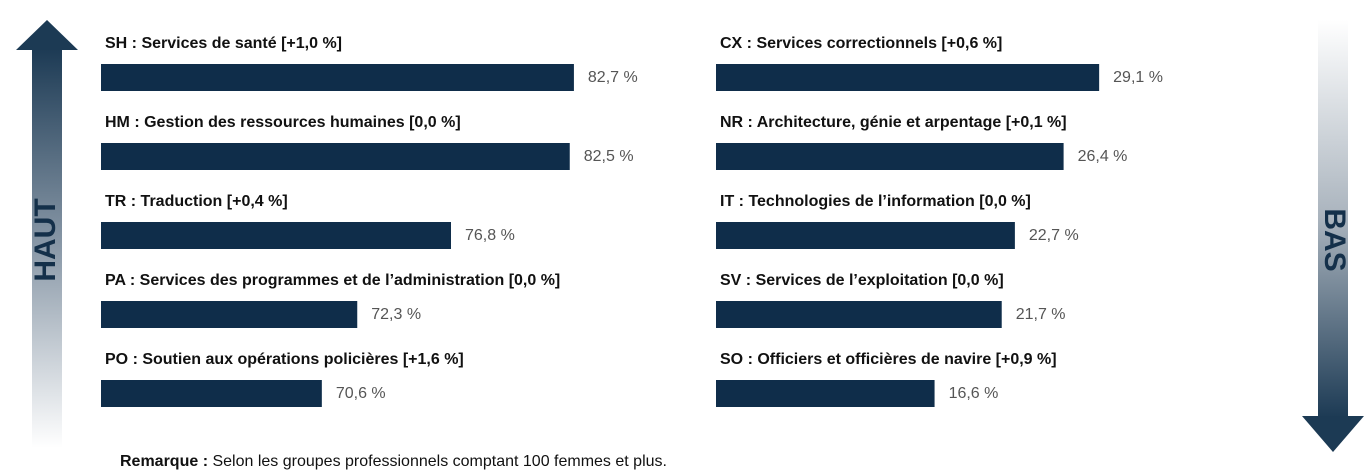 The image size is (1366, 472). What do you see at coordinates (609, 156) in the screenshot?
I see `value-label: 82,5 %` at bounding box center [609, 156].